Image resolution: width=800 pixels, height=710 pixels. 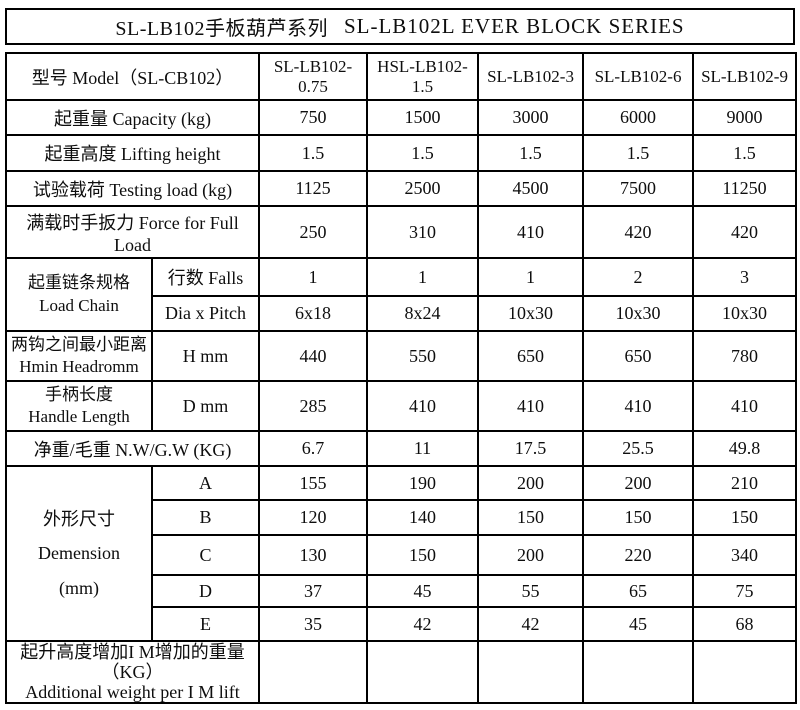 What do you see at coordinates (79, 553) in the screenshot?
I see `dimension-group-label: 外形尺寸 Demension (mm)` at bounding box center [79, 553].